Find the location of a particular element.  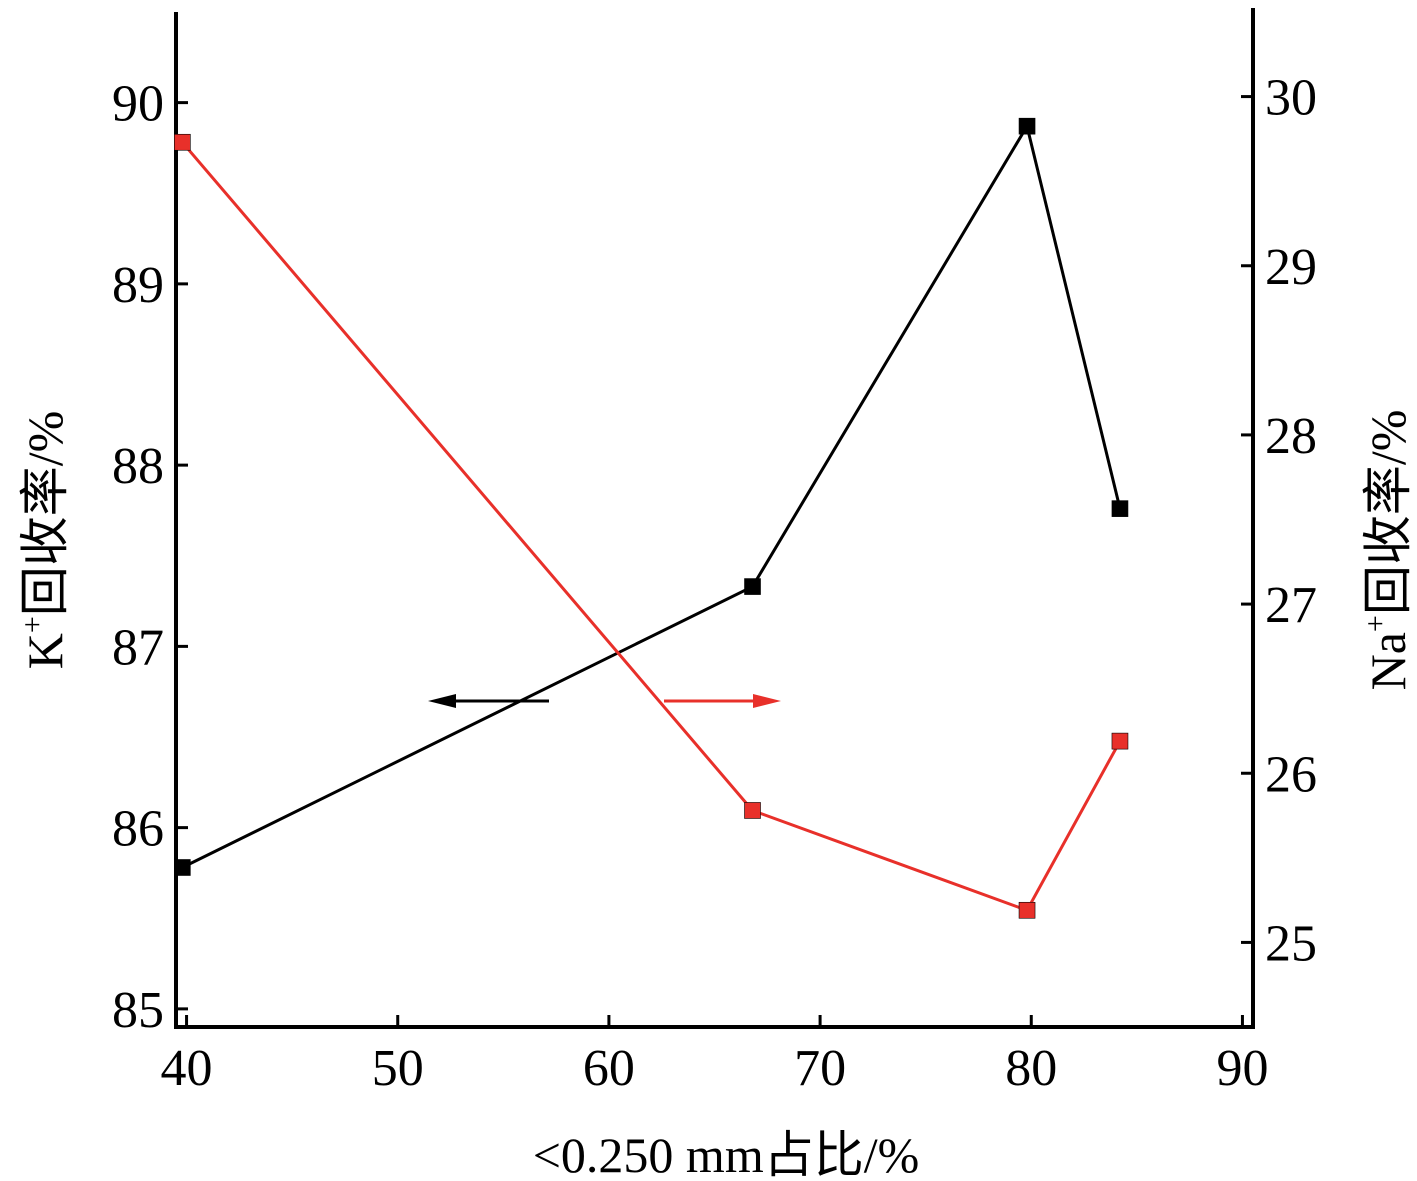

left-y-tick-label-89: 89 is located at coordinates (138, 285).